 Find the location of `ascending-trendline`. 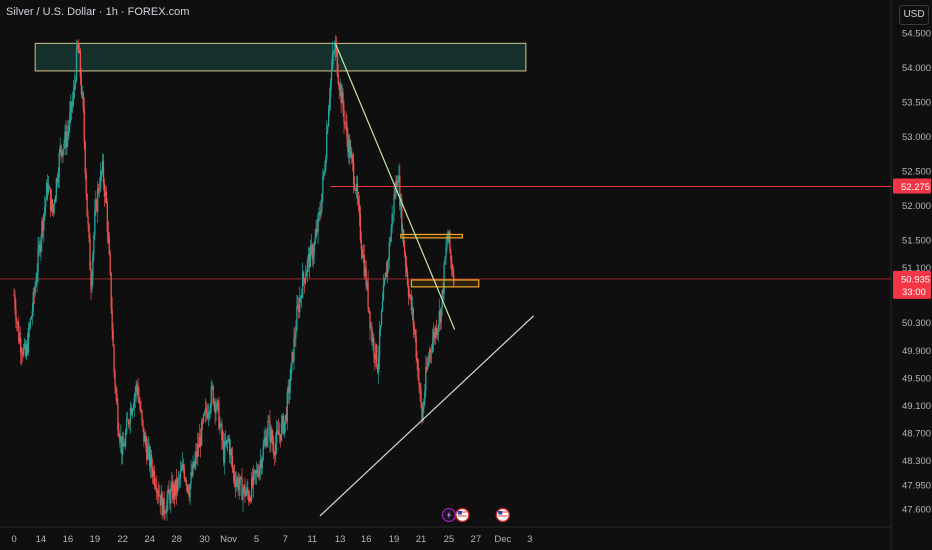

ascending-trendline is located at coordinates (426, 416).